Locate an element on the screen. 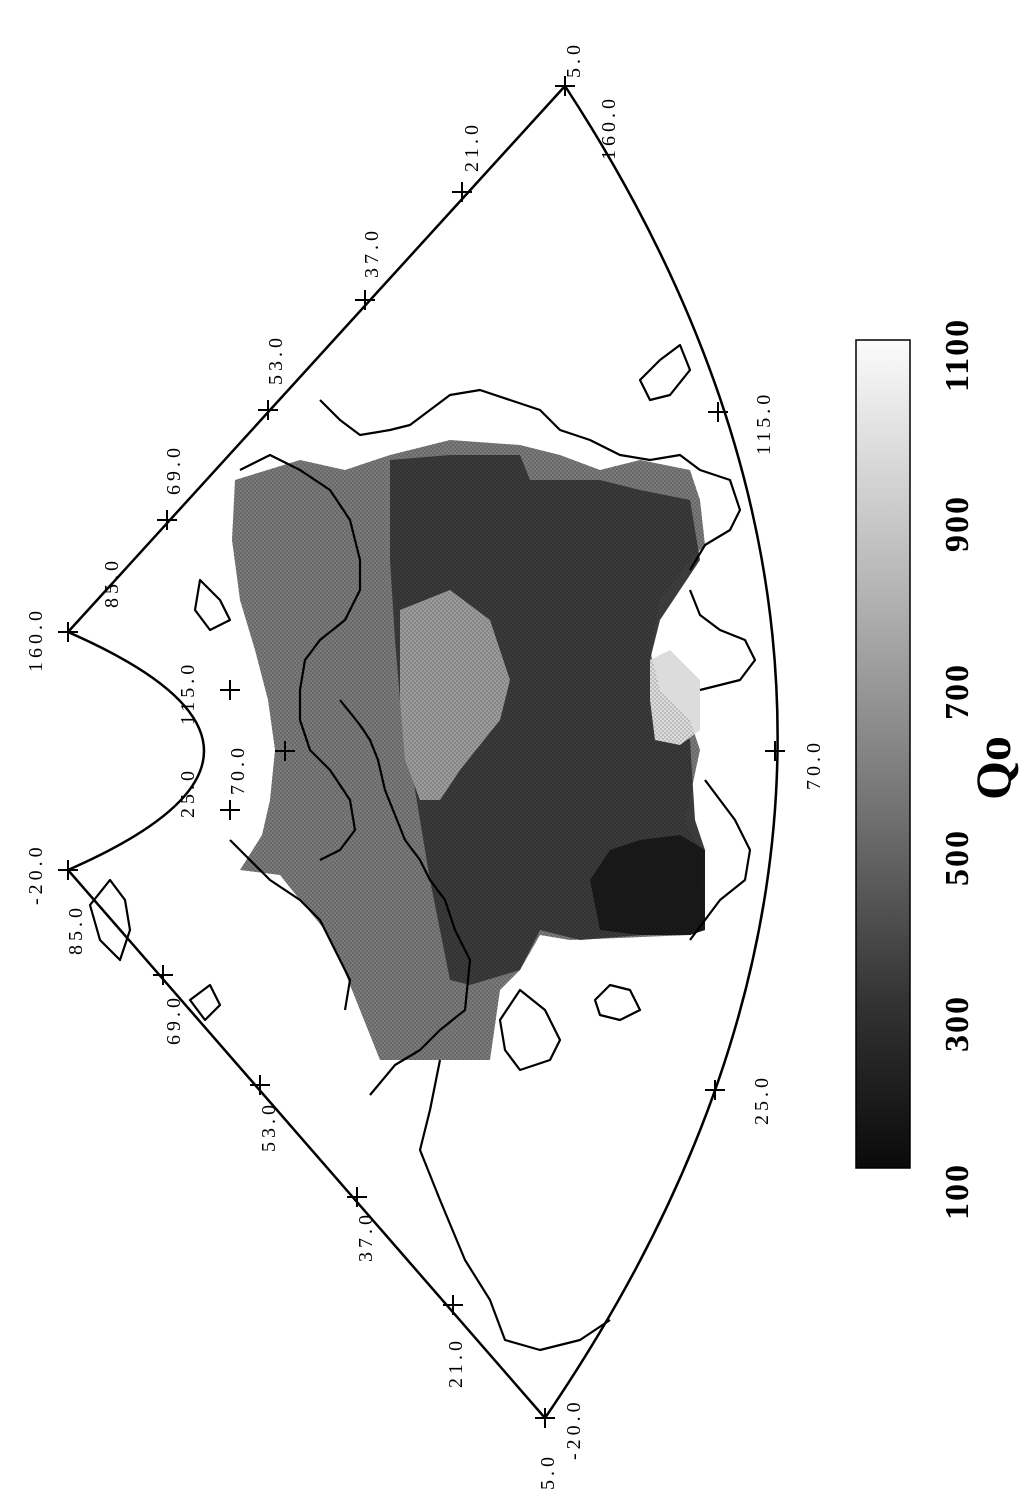 The width and height of the screenshot is (1021, 1503). lat-left-label: 21.0 is located at coordinates (456, 1362).